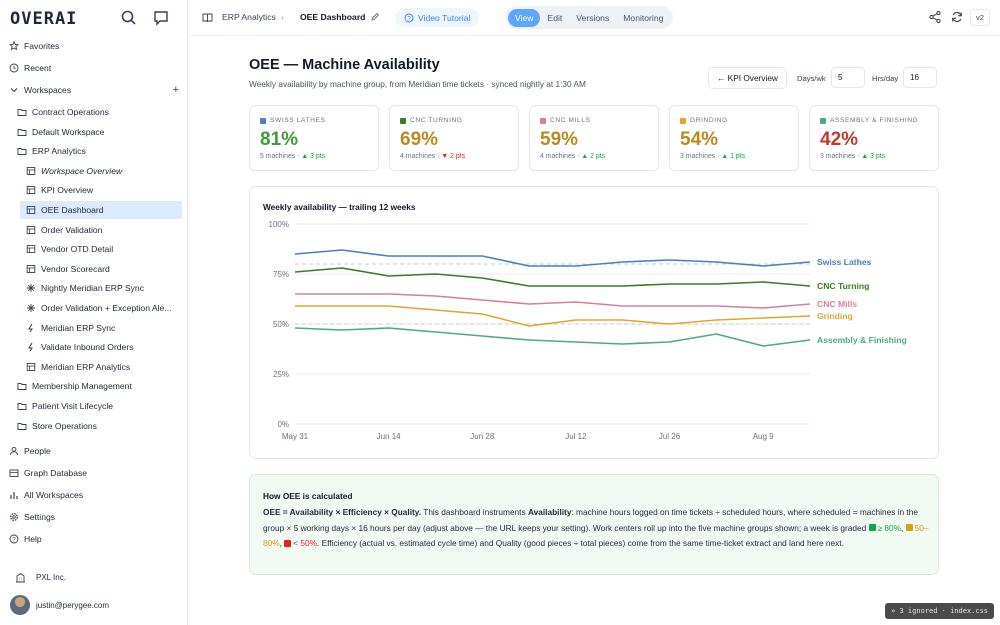 This screenshot has height=625, width=1000. Describe the element at coordinates (835, 316) in the screenshot. I see `series-label: Grinding` at that location.